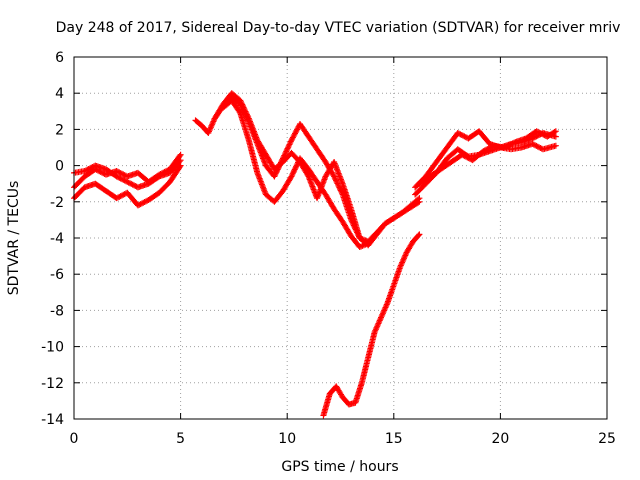 This screenshot has height=480, width=640. What do you see at coordinates (52, 384) in the screenshot?
I see `y-tick-label: -12` at bounding box center [52, 384].